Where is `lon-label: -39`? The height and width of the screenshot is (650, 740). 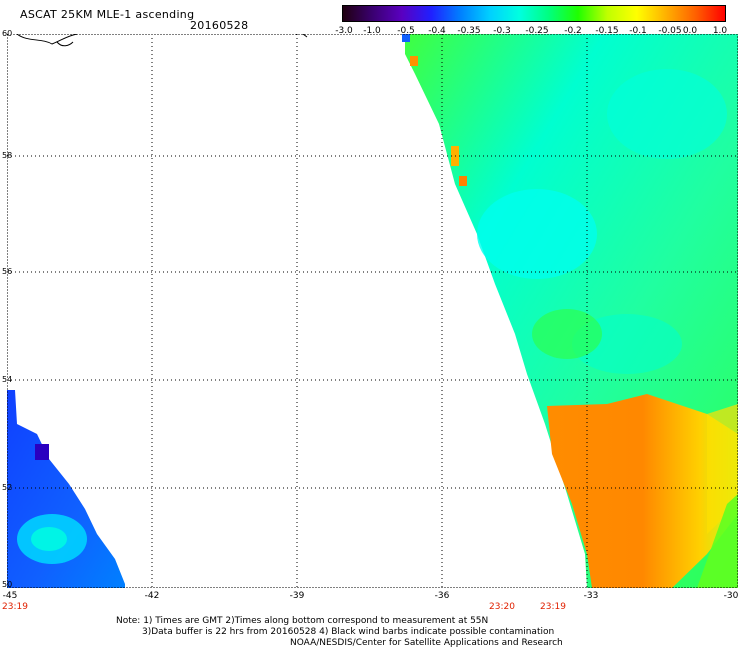 lon-label: -39 is located at coordinates (297, 596).